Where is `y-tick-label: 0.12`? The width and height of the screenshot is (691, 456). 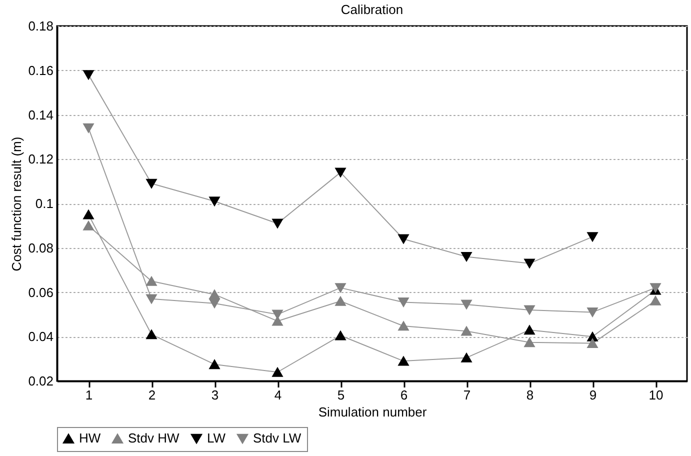 y-tick-label: 0.12 is located at coordinates (41, 159).